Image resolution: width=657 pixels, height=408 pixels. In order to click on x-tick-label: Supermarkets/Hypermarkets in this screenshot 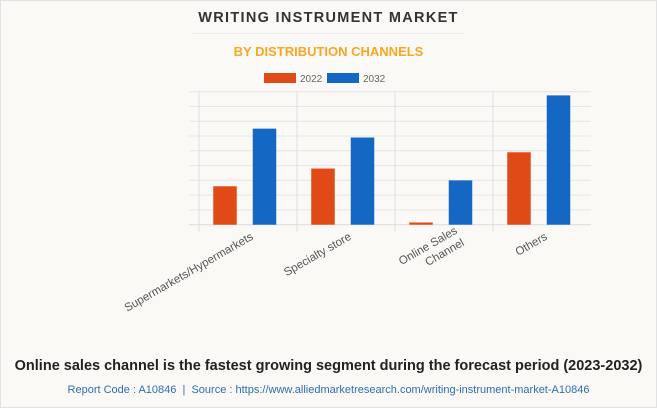, I will do `click(189, 273)`.